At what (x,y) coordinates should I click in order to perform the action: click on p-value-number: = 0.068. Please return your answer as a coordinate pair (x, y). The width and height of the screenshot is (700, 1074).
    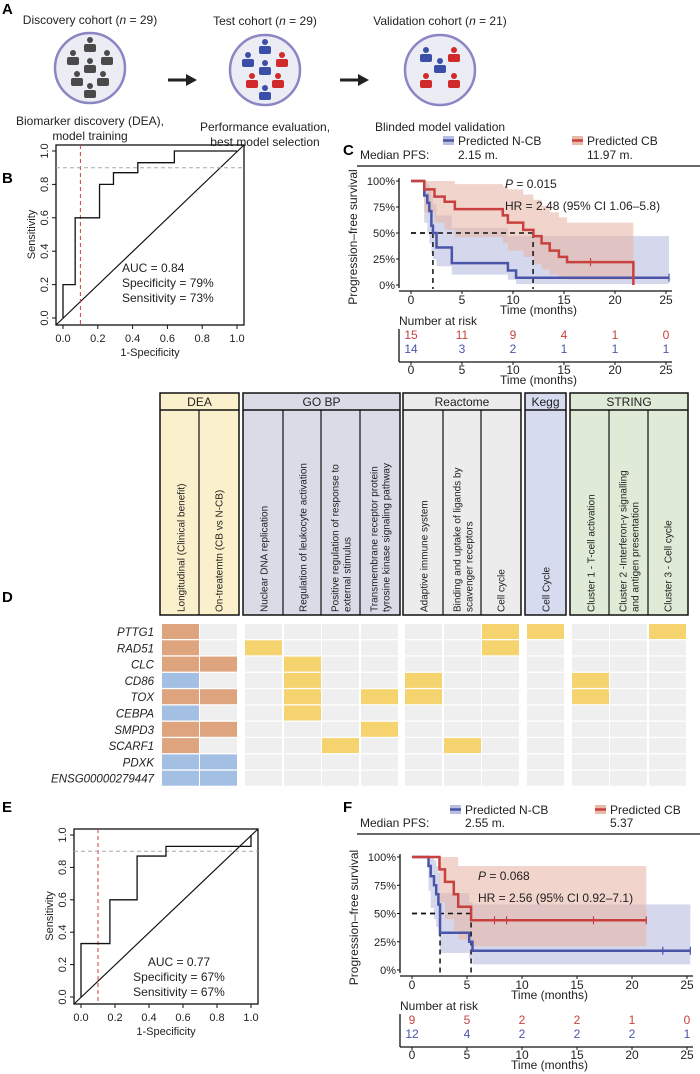
    Looking at the image, I should click on (508, 876).